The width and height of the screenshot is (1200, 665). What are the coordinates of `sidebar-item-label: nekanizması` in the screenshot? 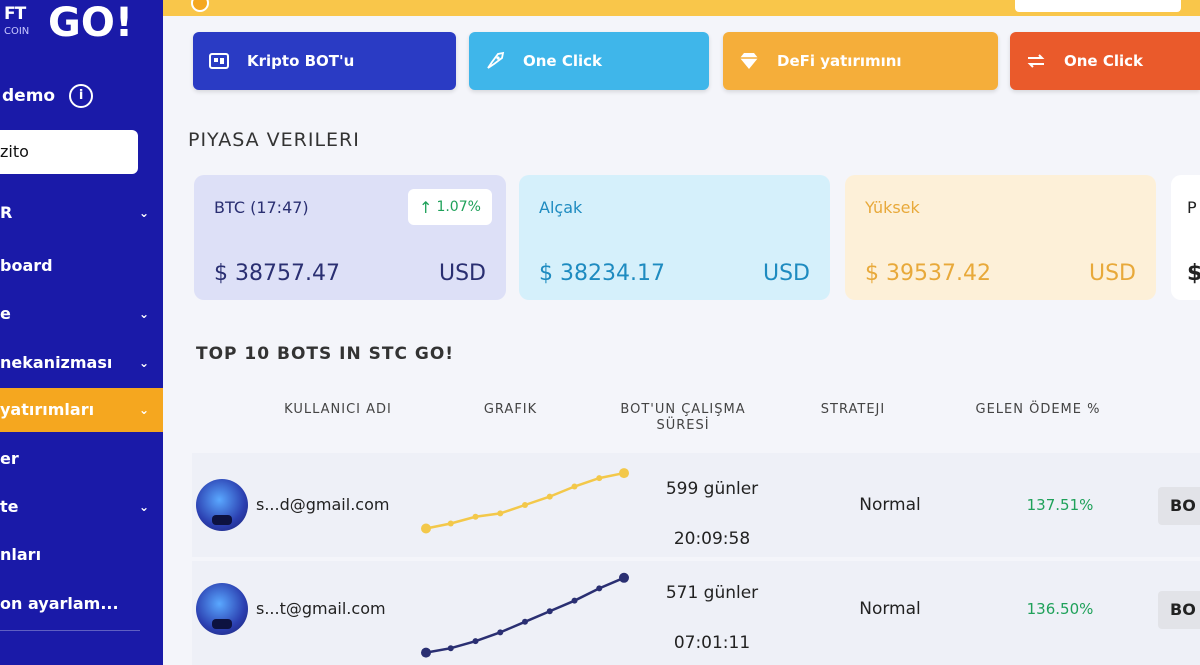 It's located at (56, 362).